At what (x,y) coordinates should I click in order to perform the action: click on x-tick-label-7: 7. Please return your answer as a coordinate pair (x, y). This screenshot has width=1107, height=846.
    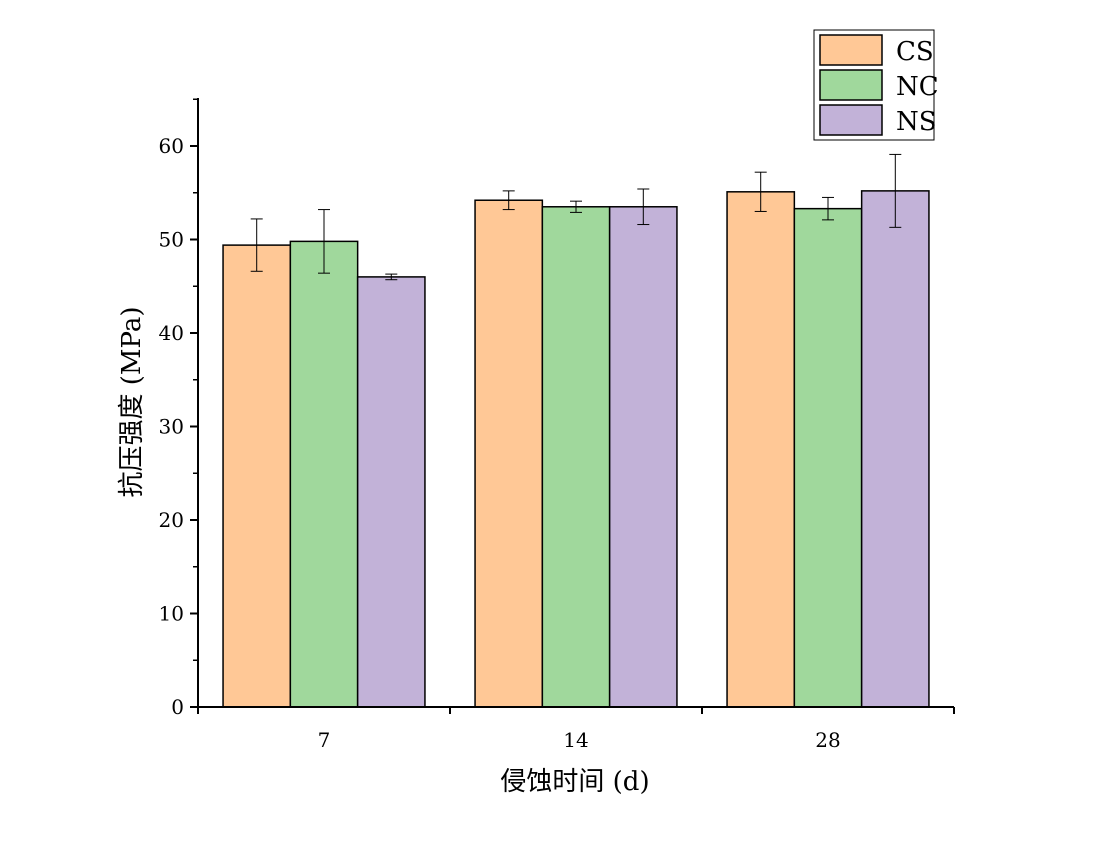
    Looking at the image, I should click on (324, 740).